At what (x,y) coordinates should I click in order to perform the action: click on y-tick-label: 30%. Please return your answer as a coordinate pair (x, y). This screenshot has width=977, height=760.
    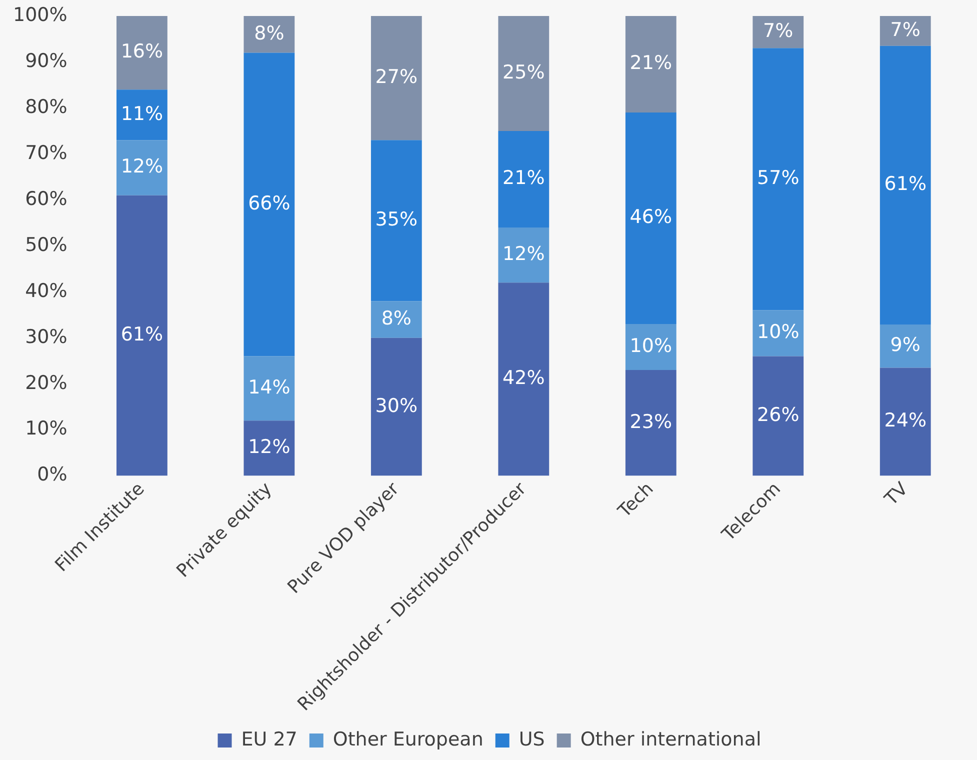
    Looking at the image, I should click on (46, 337).